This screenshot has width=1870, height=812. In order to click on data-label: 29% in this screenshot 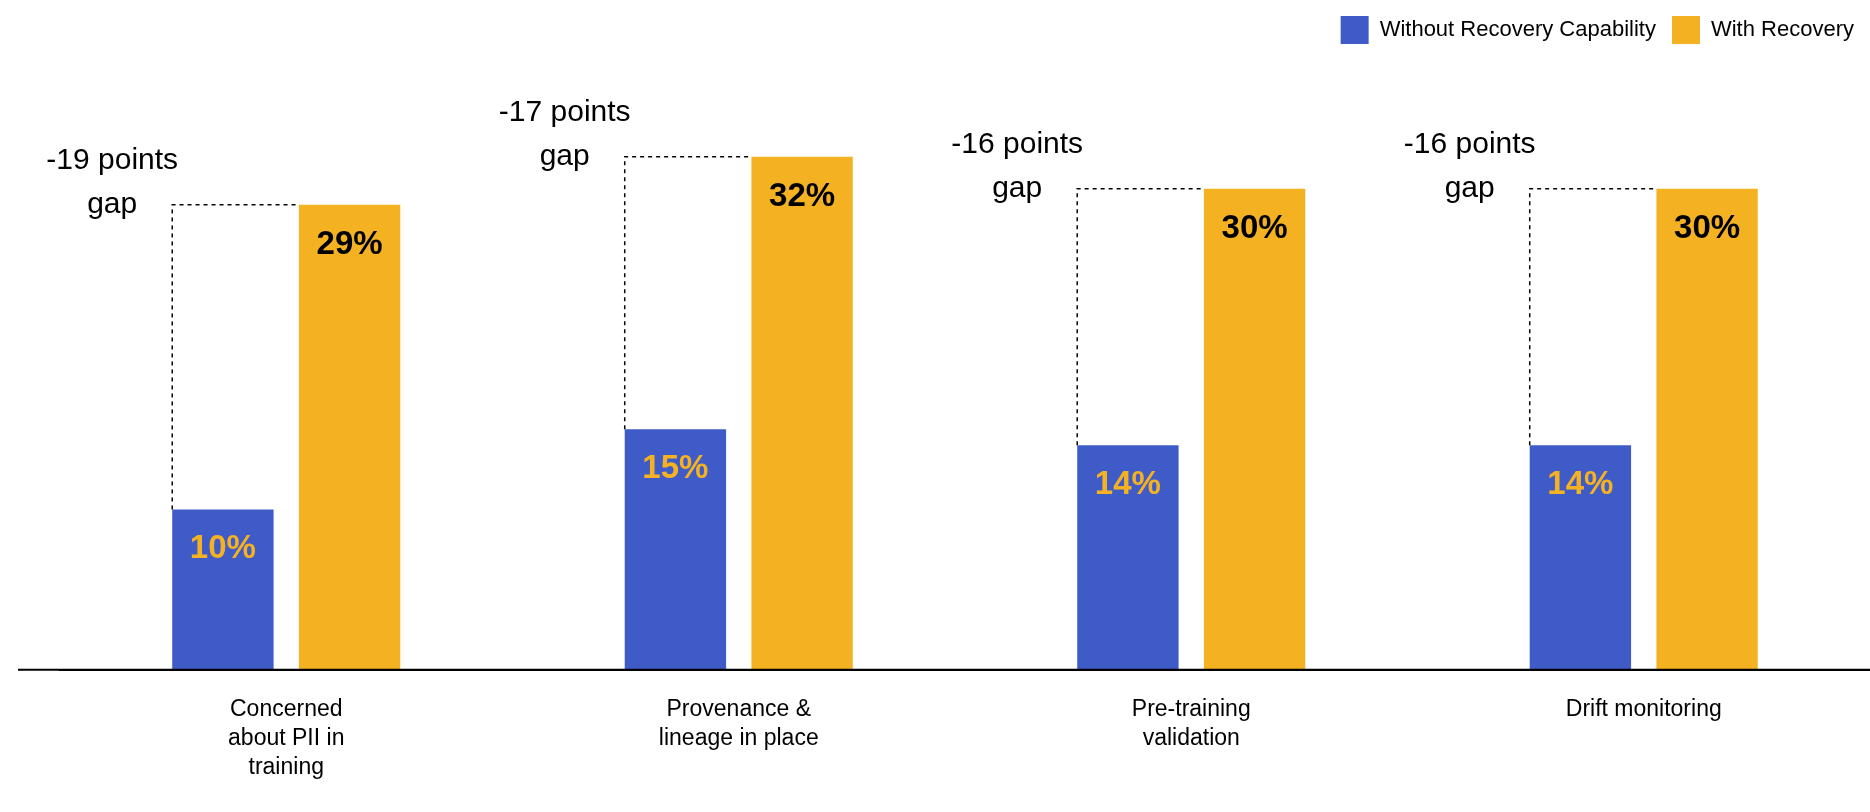, I will do `click(349, 242)`.